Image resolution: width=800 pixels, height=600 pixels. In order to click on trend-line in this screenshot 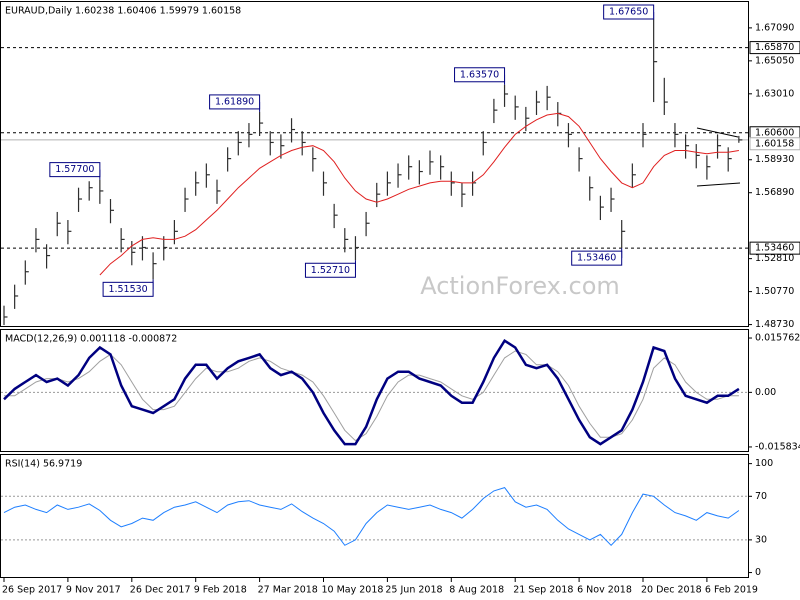, I will do `click(718, 184)`.